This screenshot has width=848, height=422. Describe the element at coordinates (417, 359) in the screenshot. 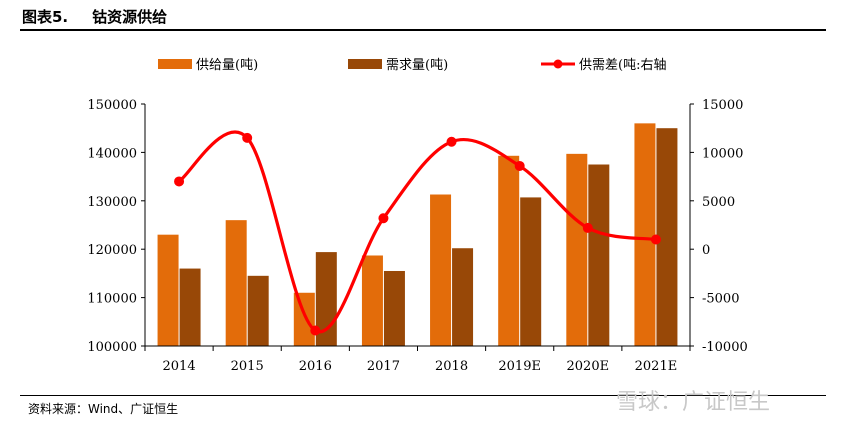

I see `x-axis: 2014 2015 2016 2017 2018 2019E 2020E 2021E` at that location.